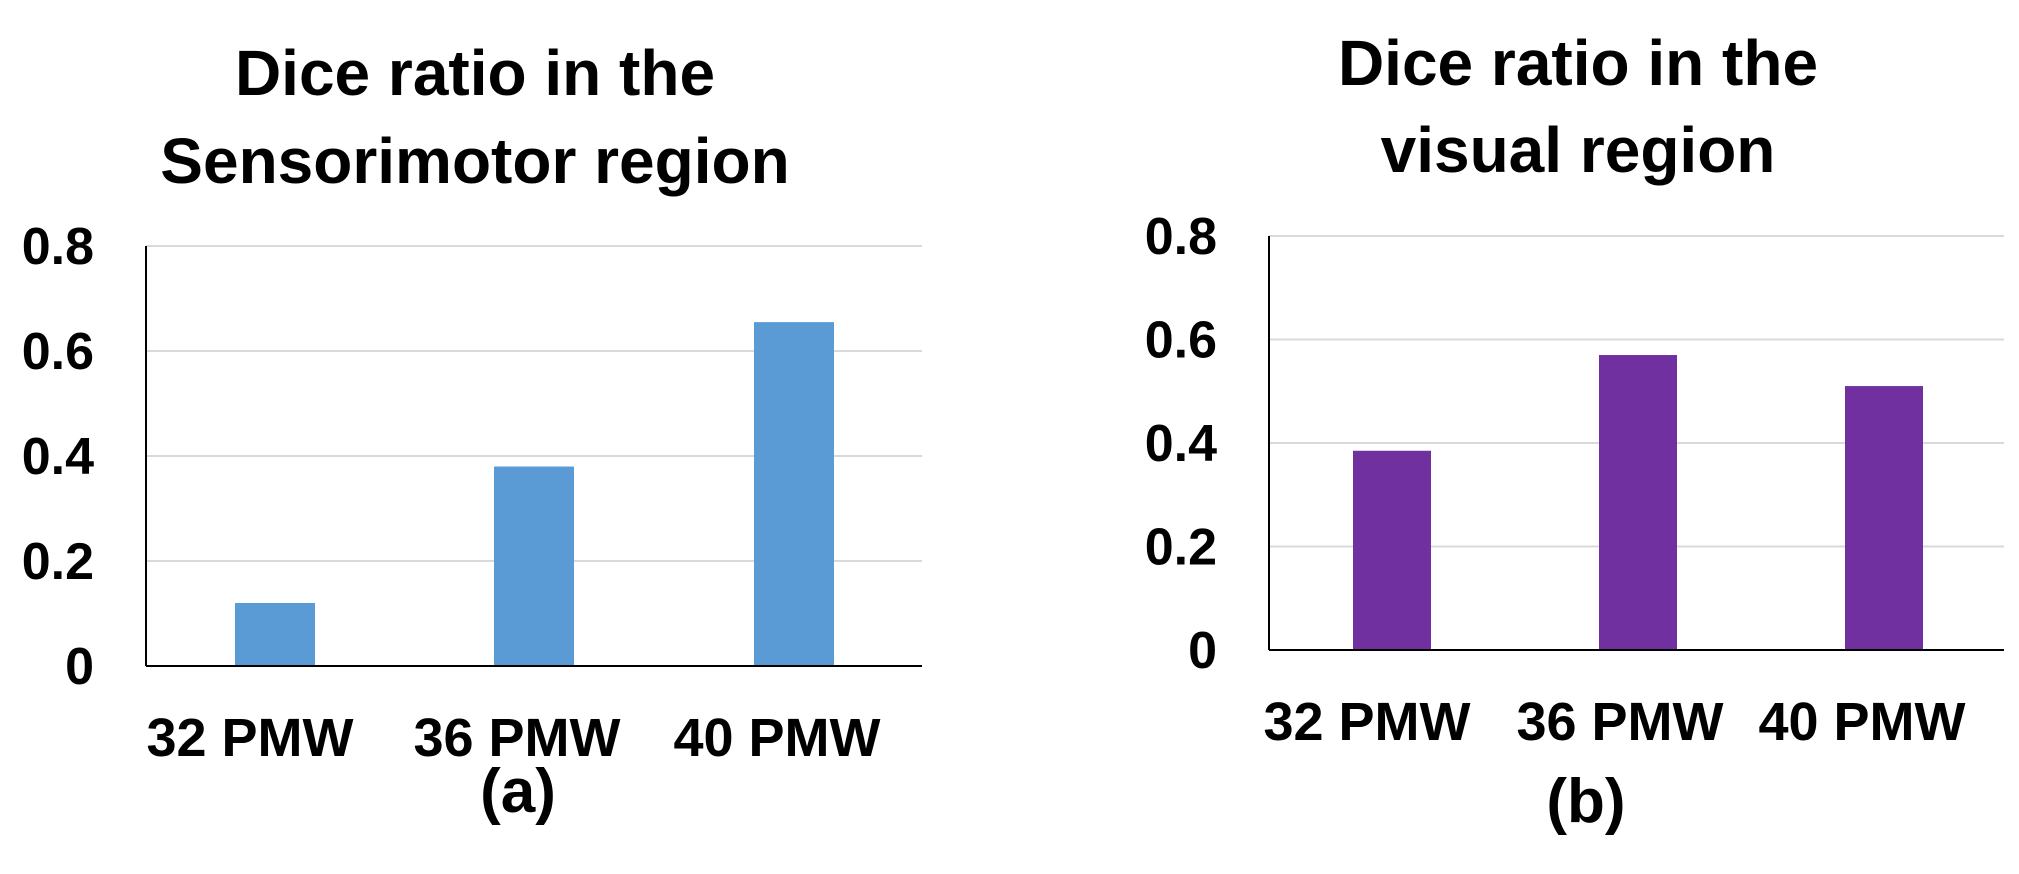 The height and width of the screenshot is (874, 2019). What do you see at coordinates (474, 161) in the screenshot?
I see `chart-a-title-line-2: Sensorimotor region` at bounding box center [474, 161].